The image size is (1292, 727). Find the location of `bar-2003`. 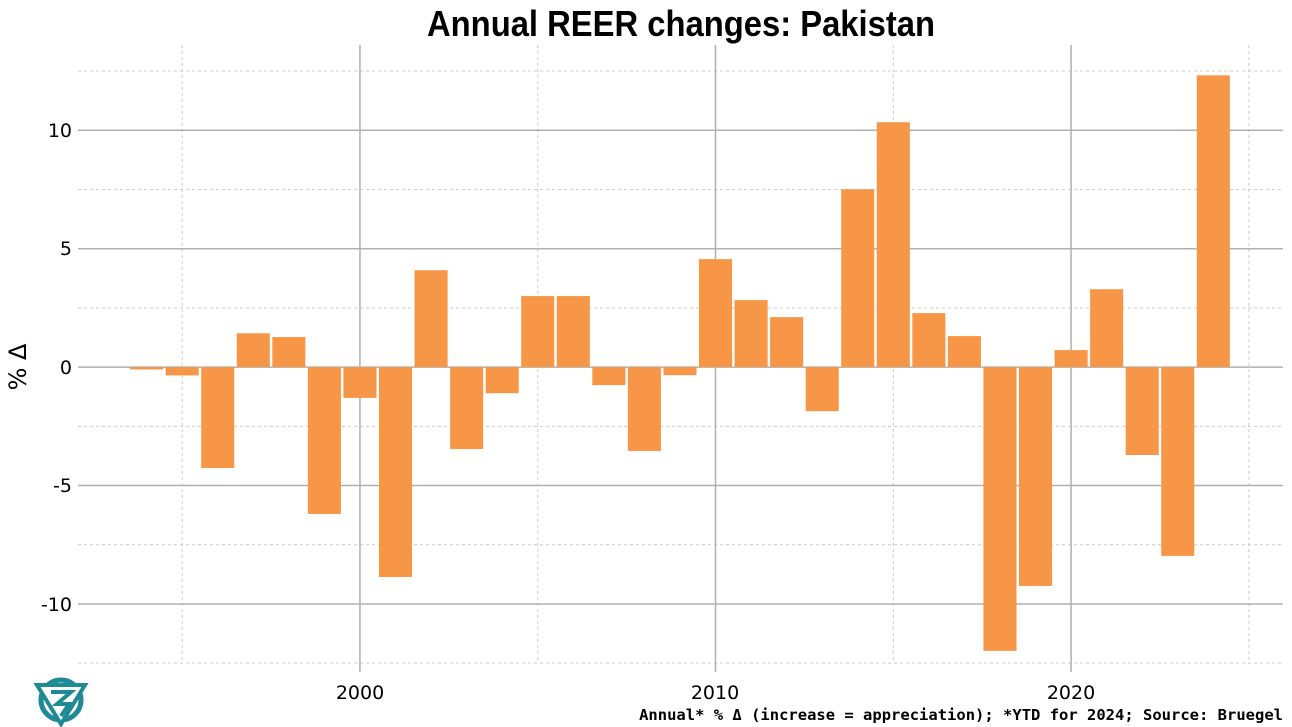

bar-2003 is located at coordinates (467, 408).